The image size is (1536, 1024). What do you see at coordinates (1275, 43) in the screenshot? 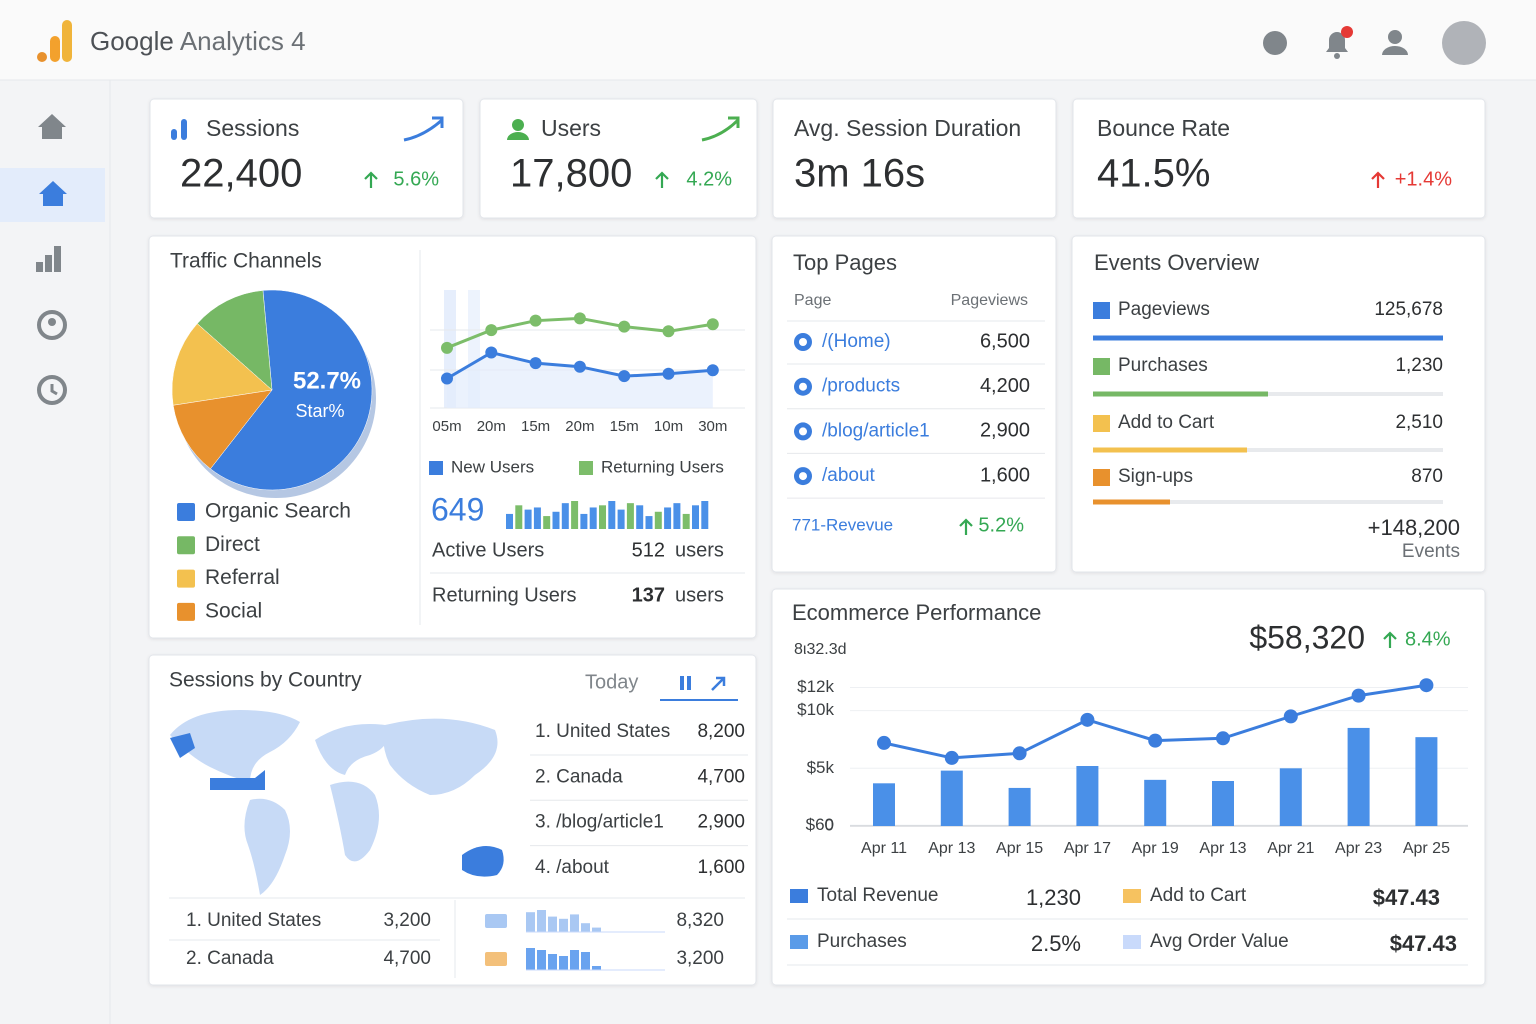
I see `help-icon` at bounding box center [1275, 43].